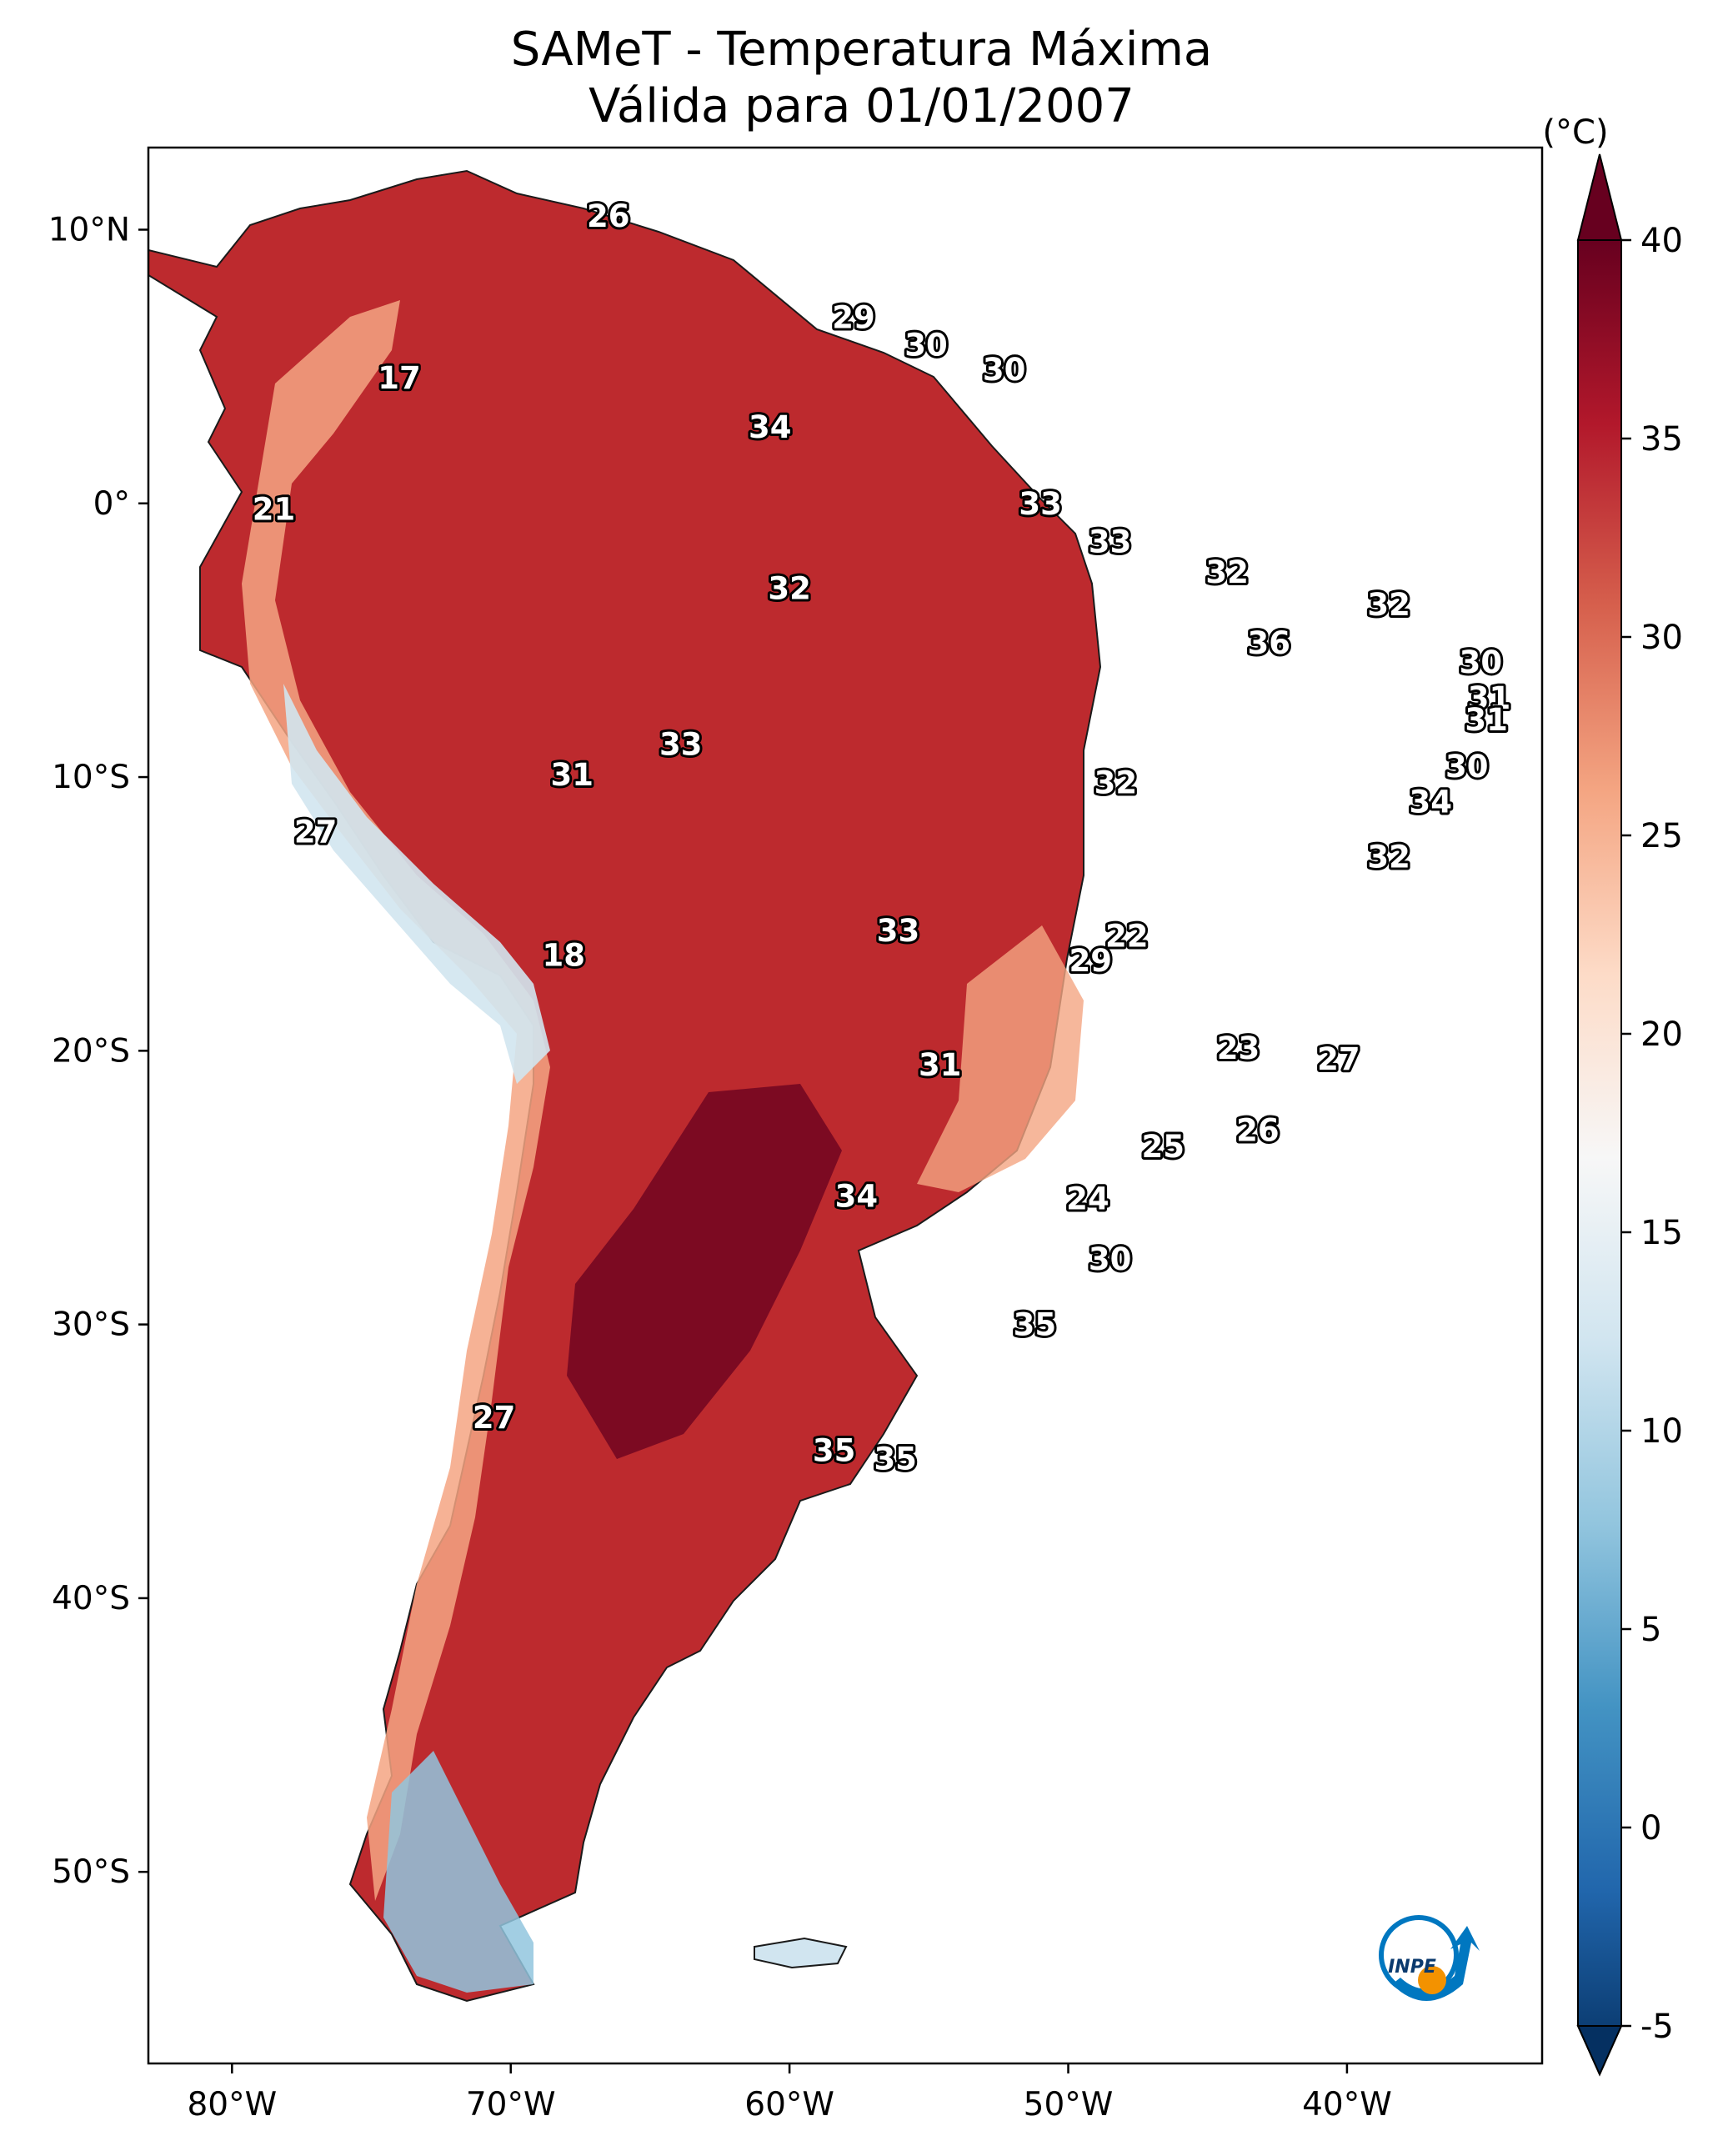  Describe the element at coordinates (1661, 440) in the screenshot. I see `colorbar-tick-label: 35` at that location.